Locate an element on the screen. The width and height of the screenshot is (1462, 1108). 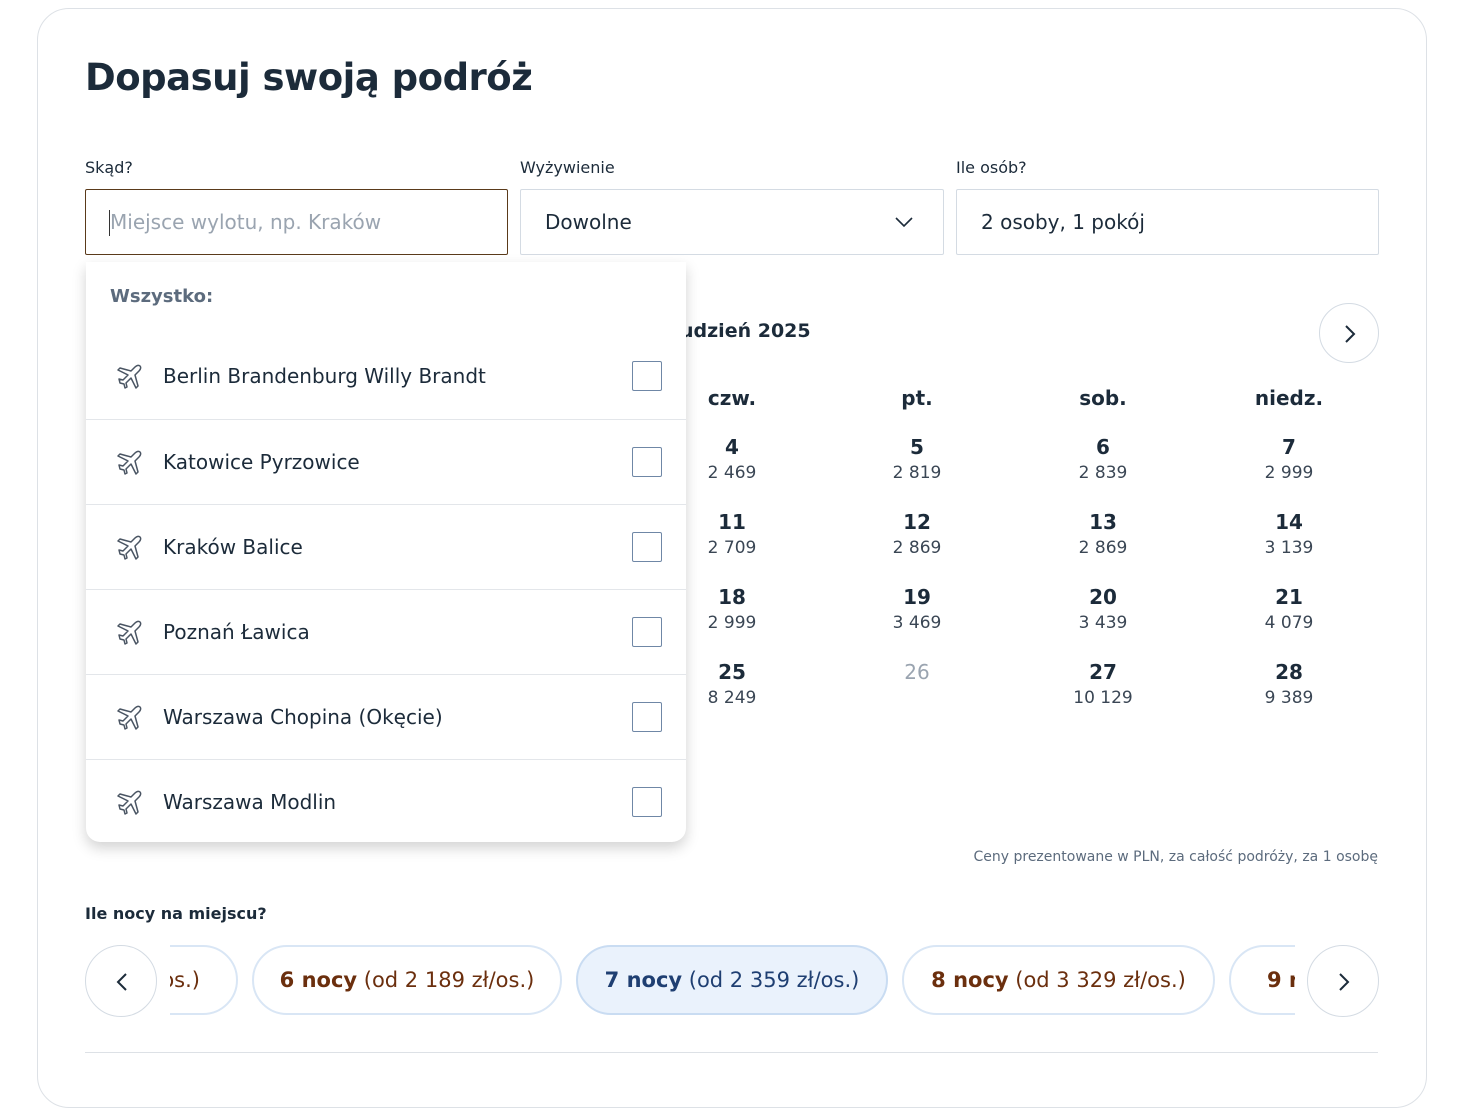
divider is located at coordinates (731, 1052).